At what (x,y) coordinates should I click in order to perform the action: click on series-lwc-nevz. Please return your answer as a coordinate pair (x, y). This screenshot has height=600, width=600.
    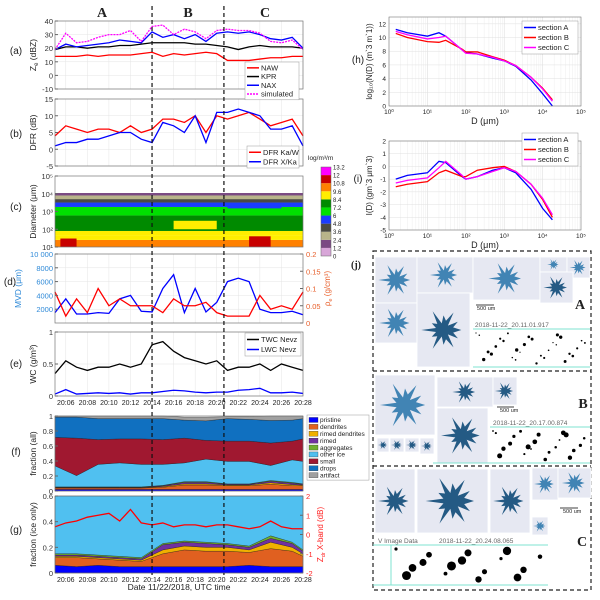
    Looking at the image, I should click on (179, 391).